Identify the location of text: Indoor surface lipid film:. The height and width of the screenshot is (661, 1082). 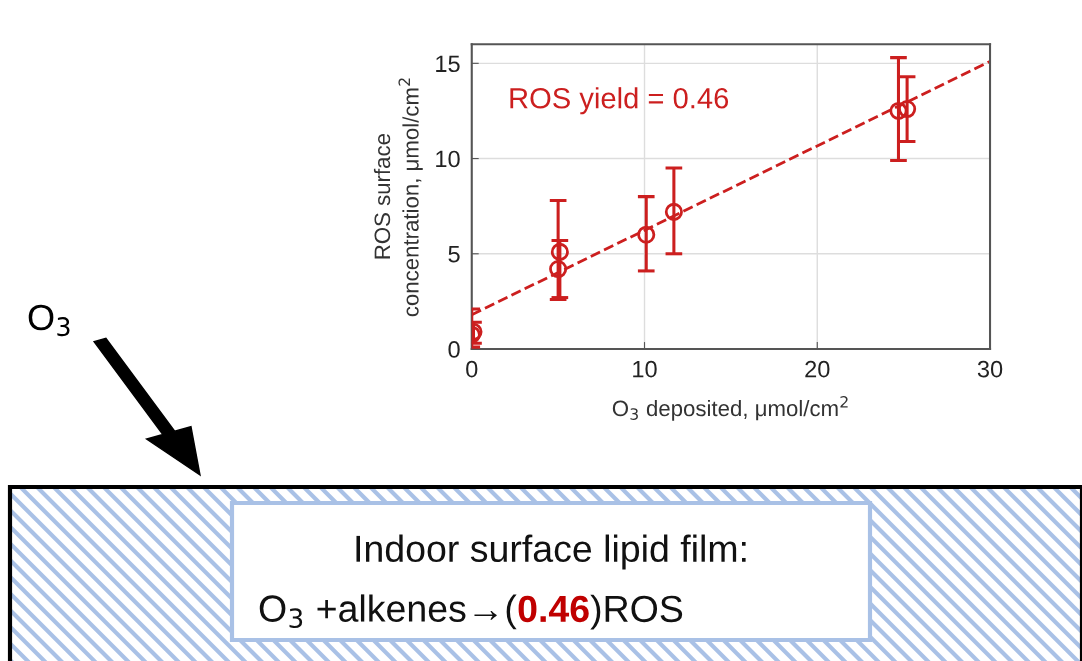
(551, 552).